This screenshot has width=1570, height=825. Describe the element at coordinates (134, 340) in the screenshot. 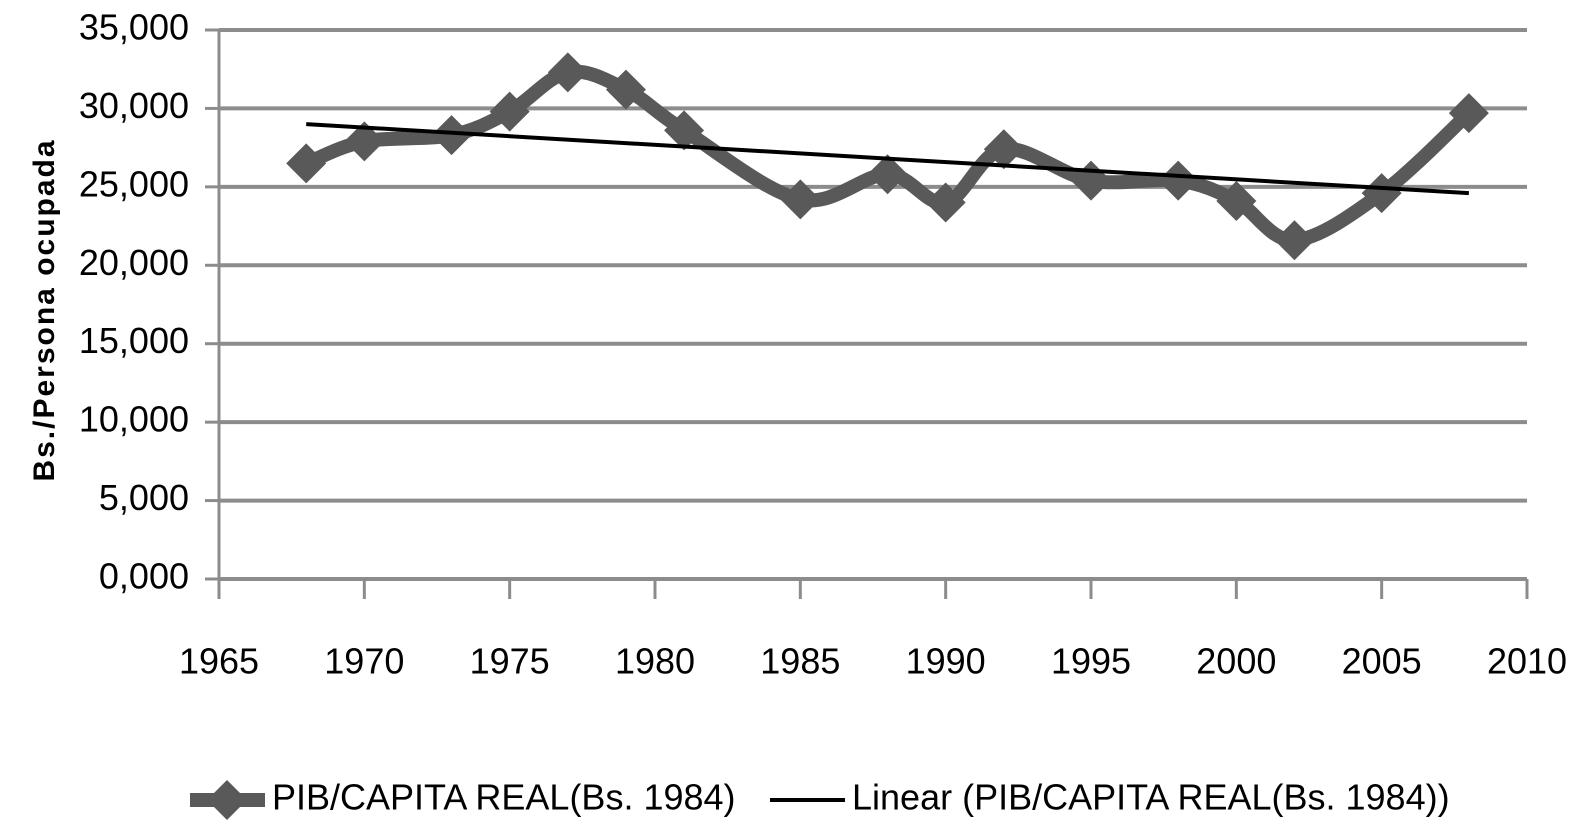

I see `y-tick-label: 15,000` at that location.